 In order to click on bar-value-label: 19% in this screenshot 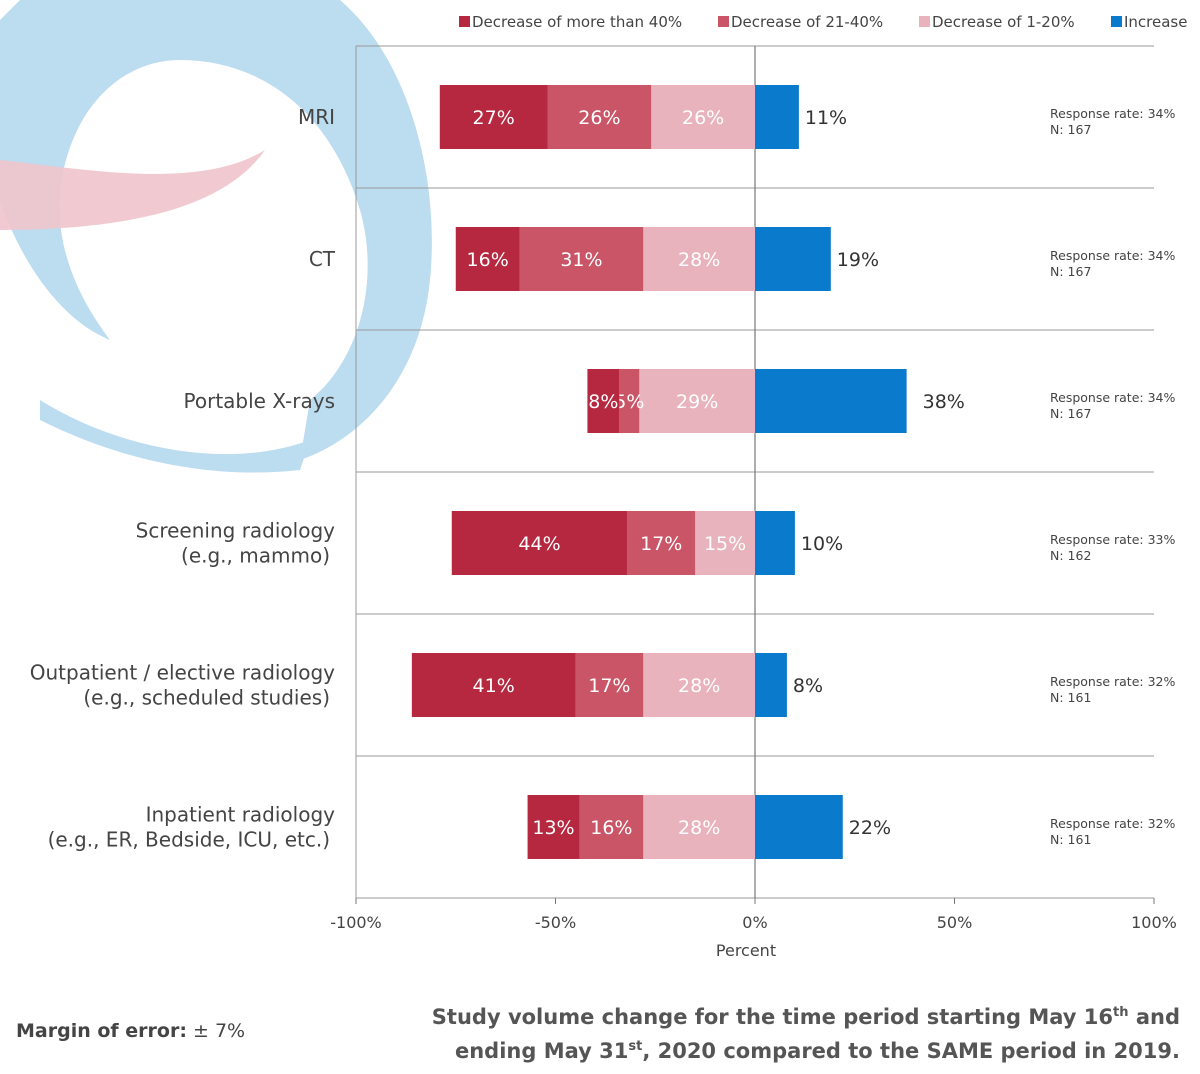, I will do `click(858, 260)`.